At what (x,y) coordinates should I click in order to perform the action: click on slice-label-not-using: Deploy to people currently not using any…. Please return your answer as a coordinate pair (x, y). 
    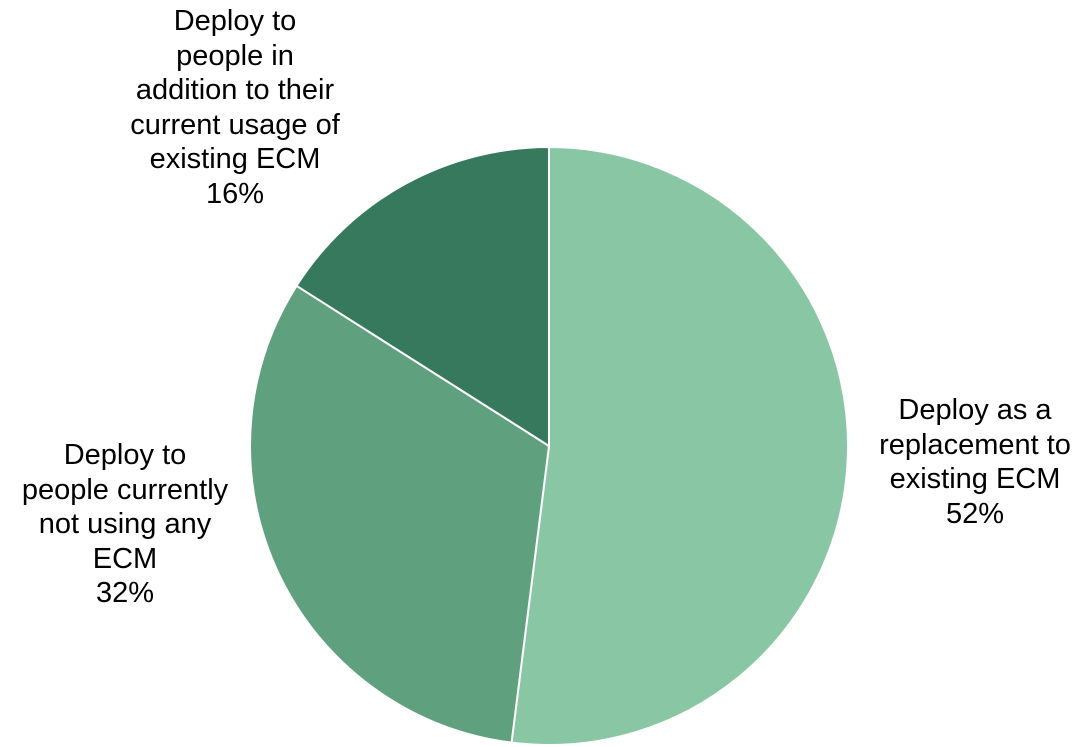
    Looking at the image, I should click on (125, 524).